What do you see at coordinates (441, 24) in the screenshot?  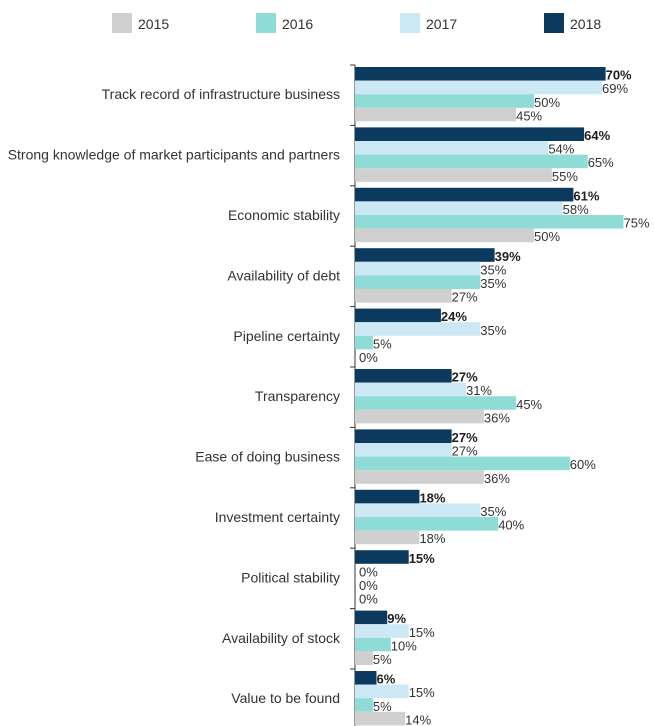 I see `legend-label-2017: 2017` at bounding box center [441, 24].